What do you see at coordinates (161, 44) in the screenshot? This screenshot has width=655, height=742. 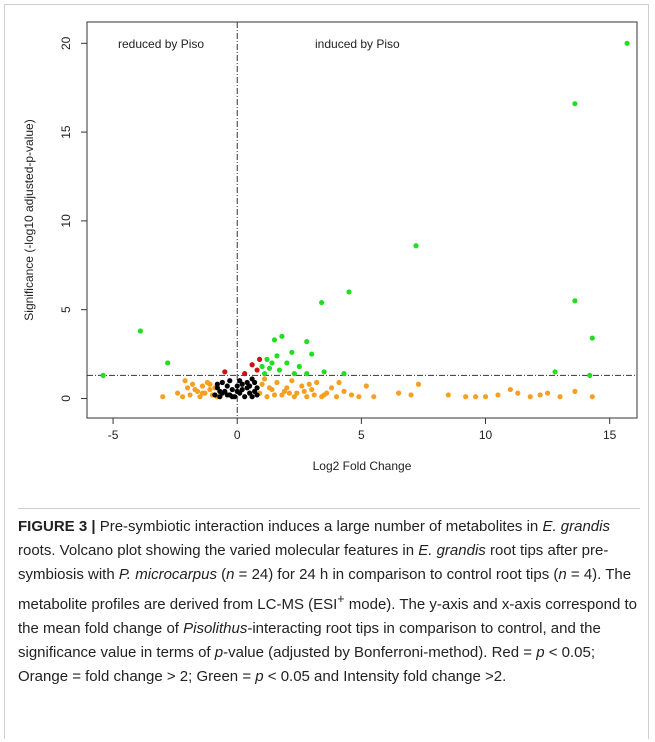 I see `annotation: reduced by Piso` at bounding box center [161, 44].